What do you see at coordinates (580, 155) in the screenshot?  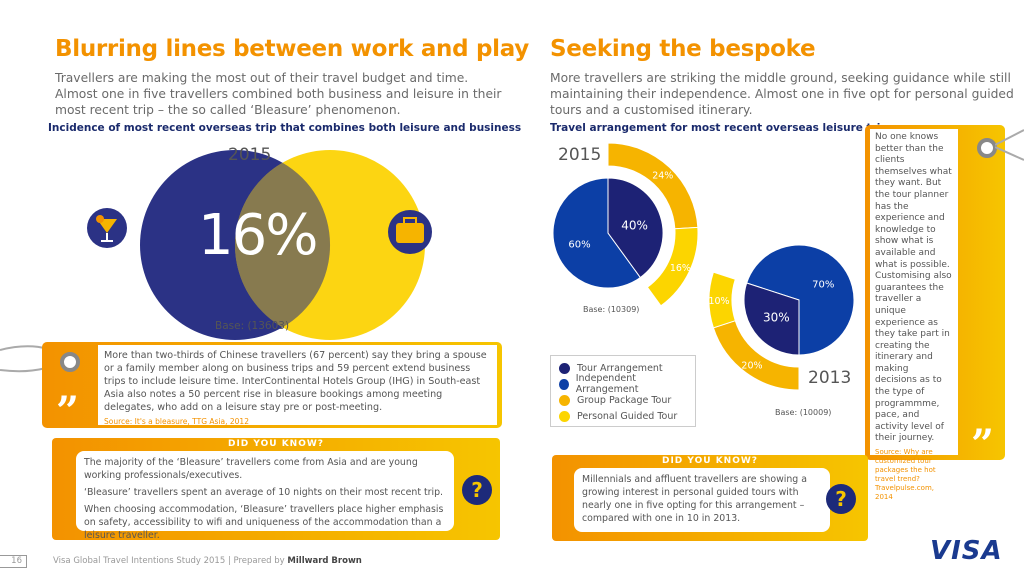 I see `pie-year-2015: 2015` at bounding box center [580, 155].